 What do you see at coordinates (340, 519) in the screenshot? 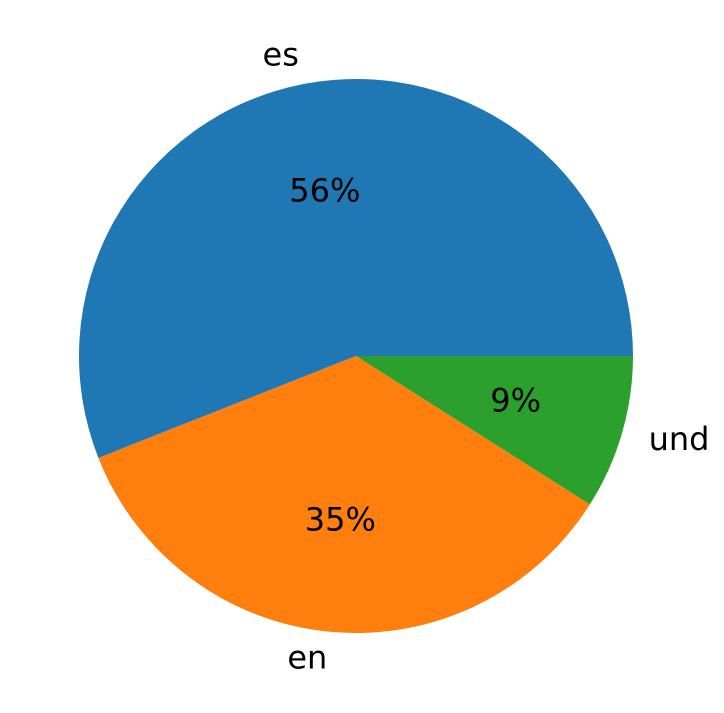
I see `value-label: 35%` at bounding box center [340, 519].